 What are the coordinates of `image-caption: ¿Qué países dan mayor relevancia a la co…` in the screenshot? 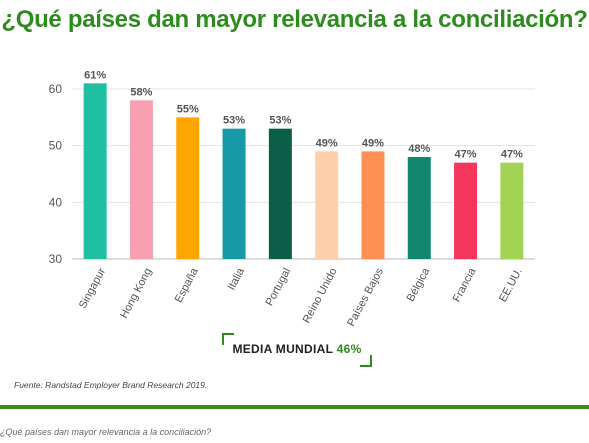 It's located at (106, 432).